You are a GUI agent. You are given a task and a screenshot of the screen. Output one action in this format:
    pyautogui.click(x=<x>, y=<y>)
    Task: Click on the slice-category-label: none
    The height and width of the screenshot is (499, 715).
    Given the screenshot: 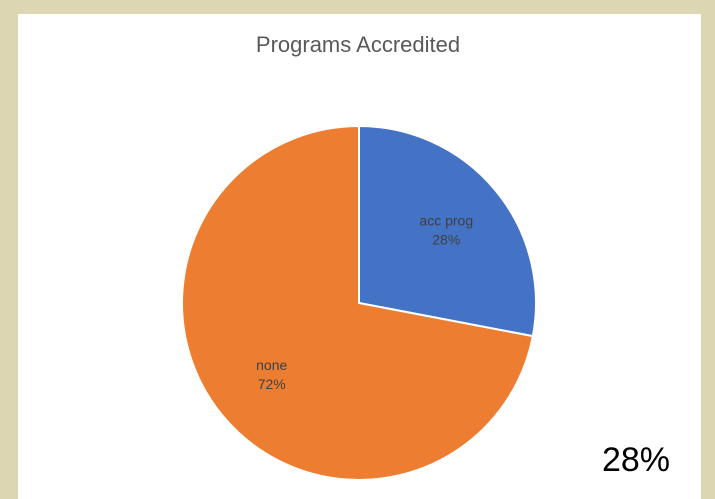 What is the action you would take?
    pyautogui.click(x=271, y=365)
    